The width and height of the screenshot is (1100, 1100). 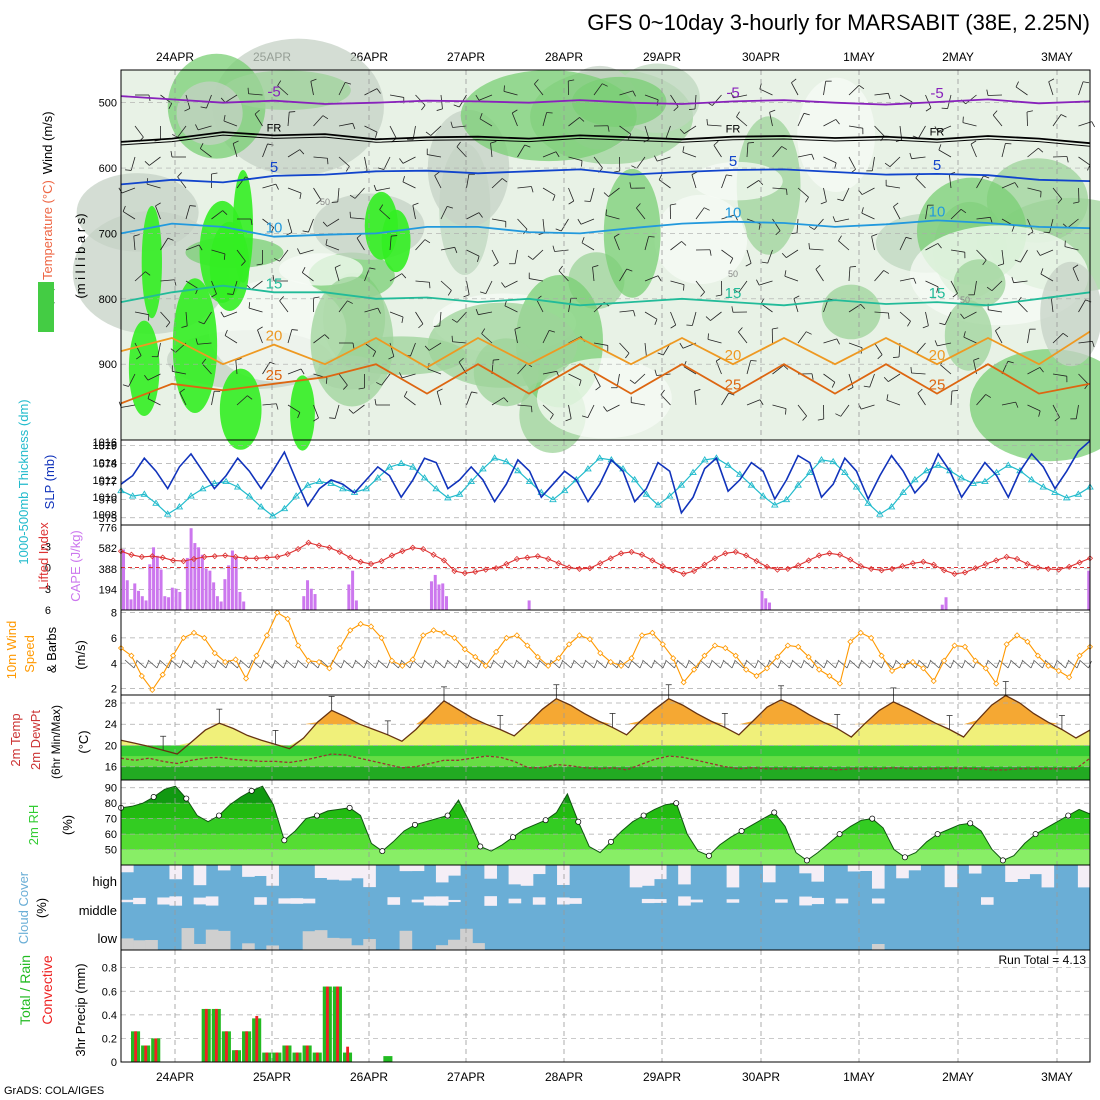 What do you see at coordinates (108, 529) in the screenshot?
I see `cape-tick-label: 776` at bounding box center [108, 529].